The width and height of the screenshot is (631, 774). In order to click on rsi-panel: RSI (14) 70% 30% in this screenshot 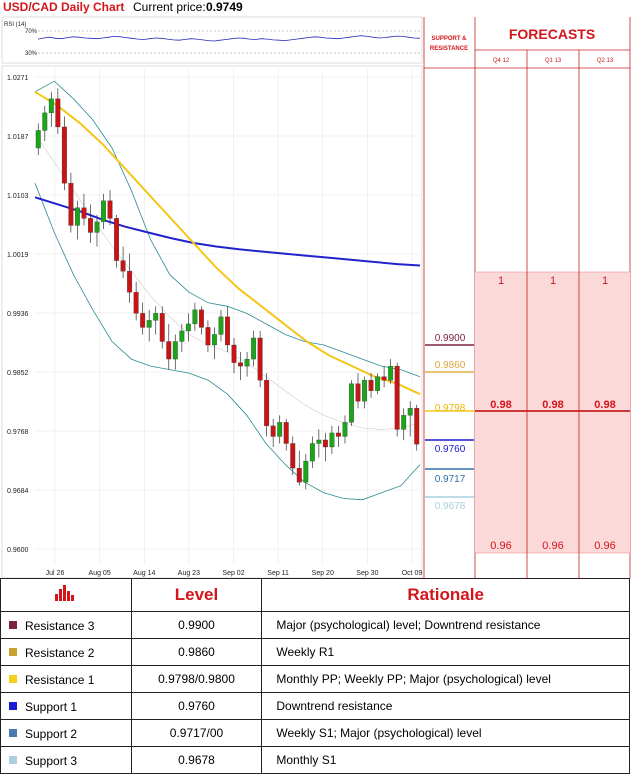, I will do `click(212, 40)`.